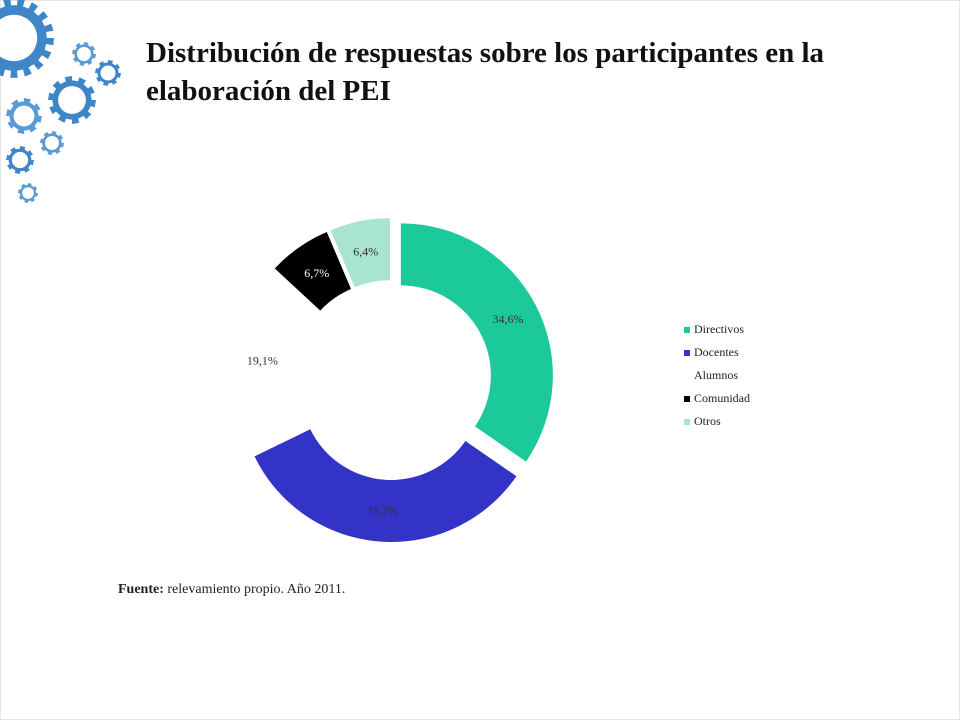 This screenshot has width=960, height=720. I want to click on slice-otros, so click(360, 253).